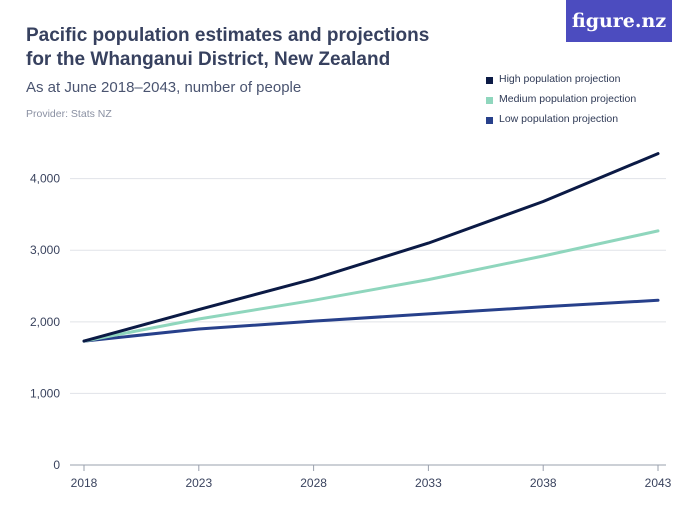  Describe the element at coordinates (489, 120) in the screenshot. I see `legend-swatch-low` at that location.